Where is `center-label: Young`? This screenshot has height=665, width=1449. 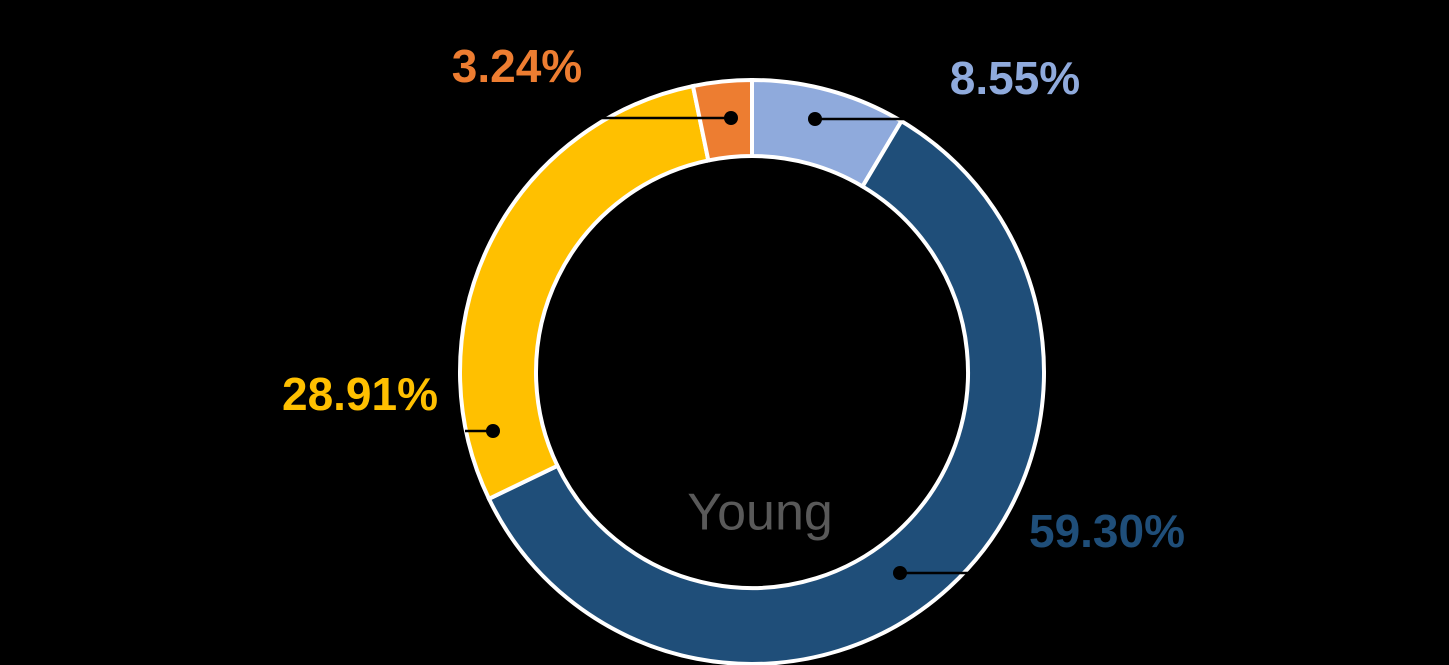 center-label: Young is located at coordinates (760, 513).